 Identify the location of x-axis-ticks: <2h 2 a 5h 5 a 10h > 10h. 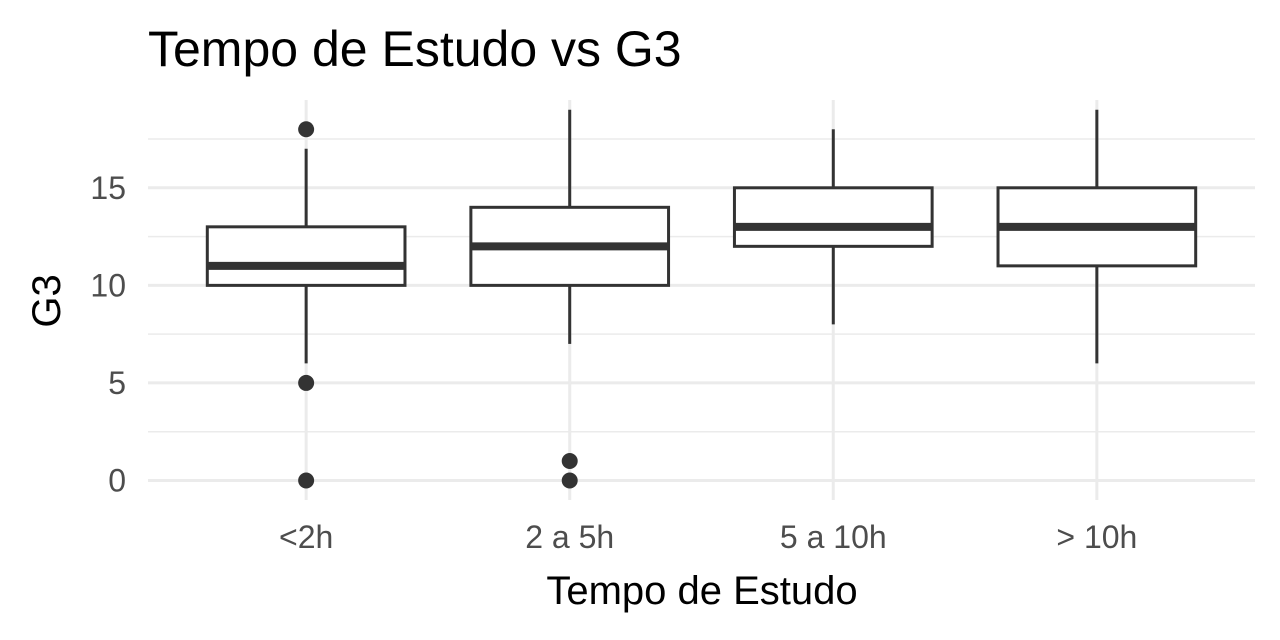
(708, 537).